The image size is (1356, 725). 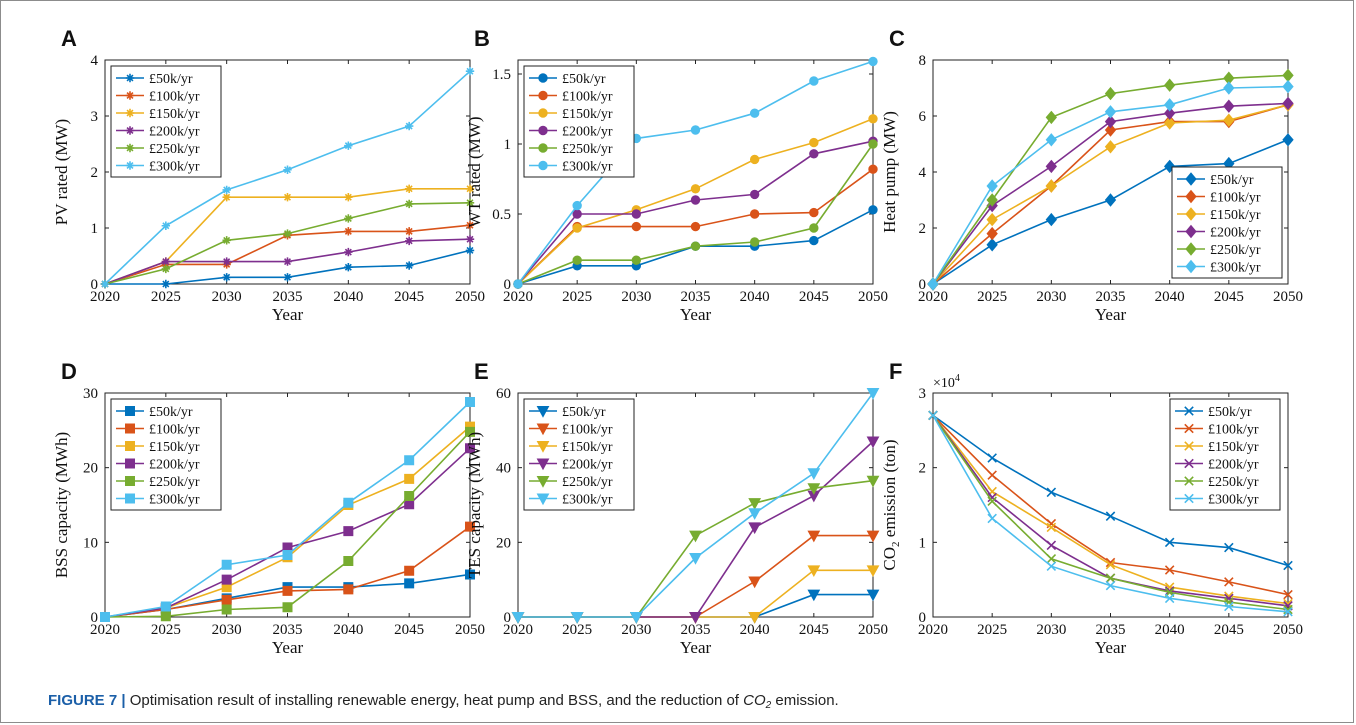 I want to click on y-tick-label: 40, so click(x=503, y=469).